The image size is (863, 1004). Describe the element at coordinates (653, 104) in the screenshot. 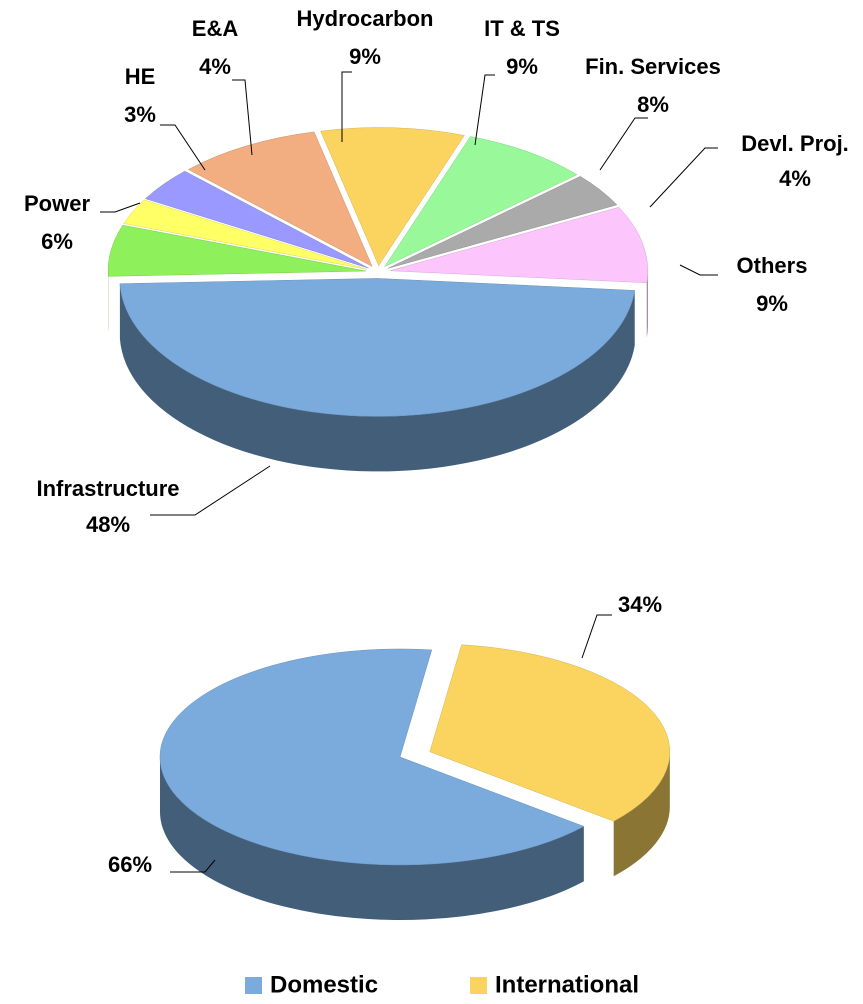

I see `value-label: 8%` at that location.